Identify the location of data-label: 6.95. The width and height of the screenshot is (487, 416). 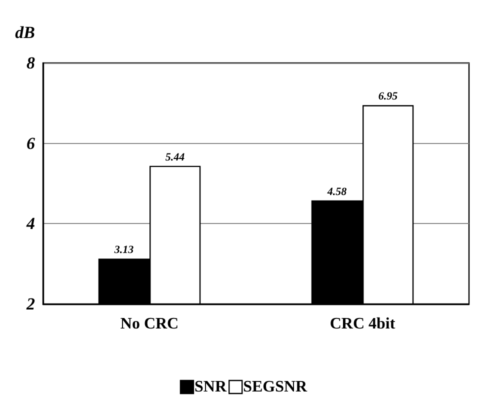
(388, 96).